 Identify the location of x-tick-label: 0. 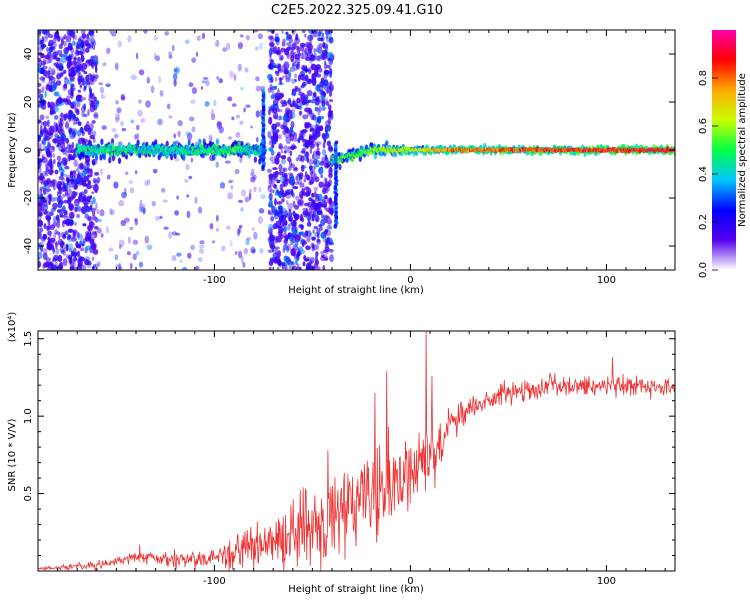
(410, 581).